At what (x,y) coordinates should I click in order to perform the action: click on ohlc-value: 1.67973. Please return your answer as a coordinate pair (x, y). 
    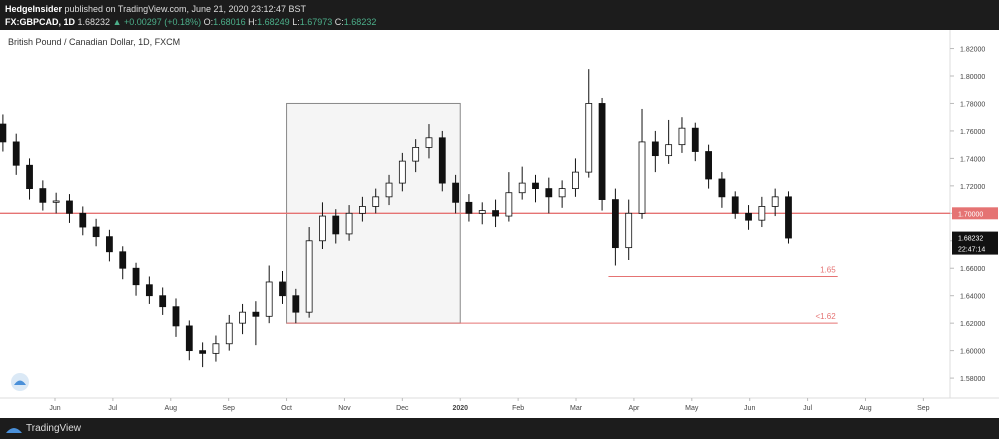
    Looking at the image, I should click on (316, 22).